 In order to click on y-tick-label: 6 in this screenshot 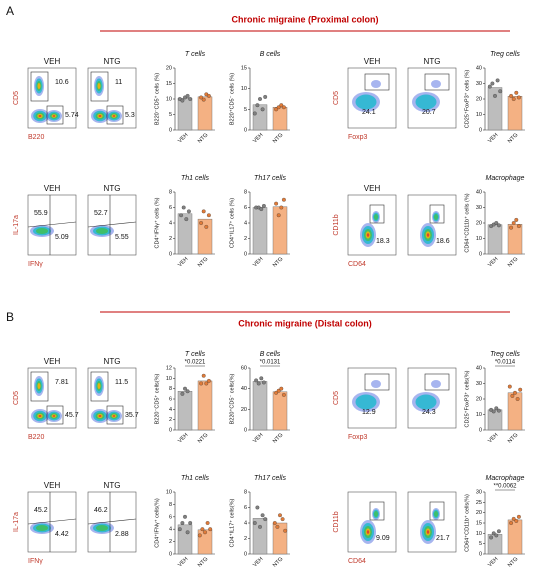, I will do `click(170, 208)`.